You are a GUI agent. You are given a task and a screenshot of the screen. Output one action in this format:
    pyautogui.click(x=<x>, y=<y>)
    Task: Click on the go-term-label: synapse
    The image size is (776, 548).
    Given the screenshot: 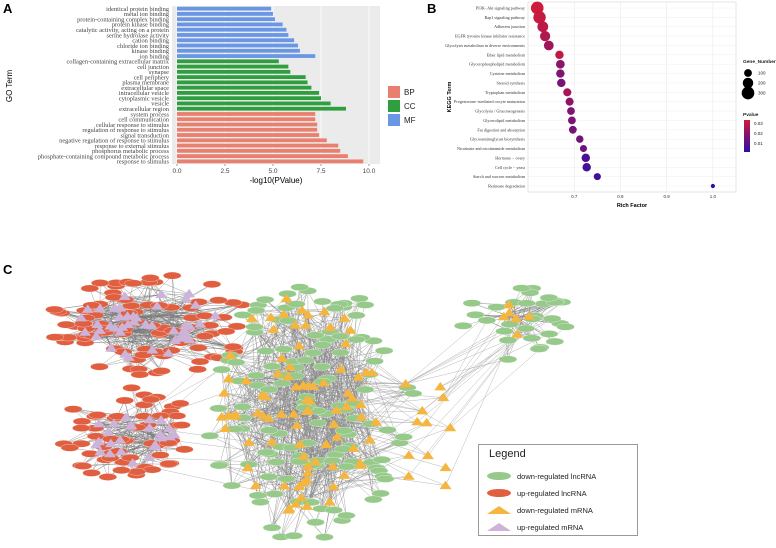 What is the action you would take?
    pyautogui.click(x=159, y=72)
    